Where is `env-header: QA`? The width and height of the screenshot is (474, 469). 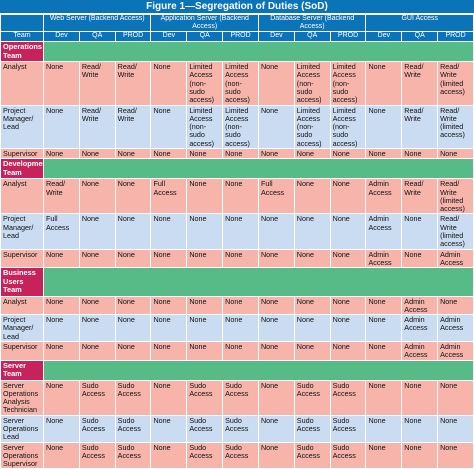
env-header: QA is located at coordinates (312, 37).